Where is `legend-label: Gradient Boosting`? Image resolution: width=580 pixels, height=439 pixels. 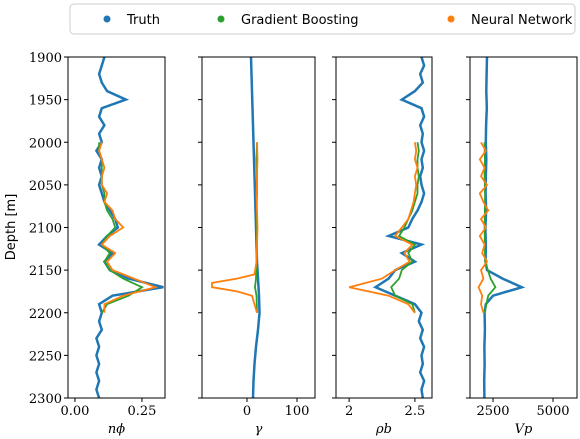 legend-label: Gradient Boosting is located at coordinates (300, 20).